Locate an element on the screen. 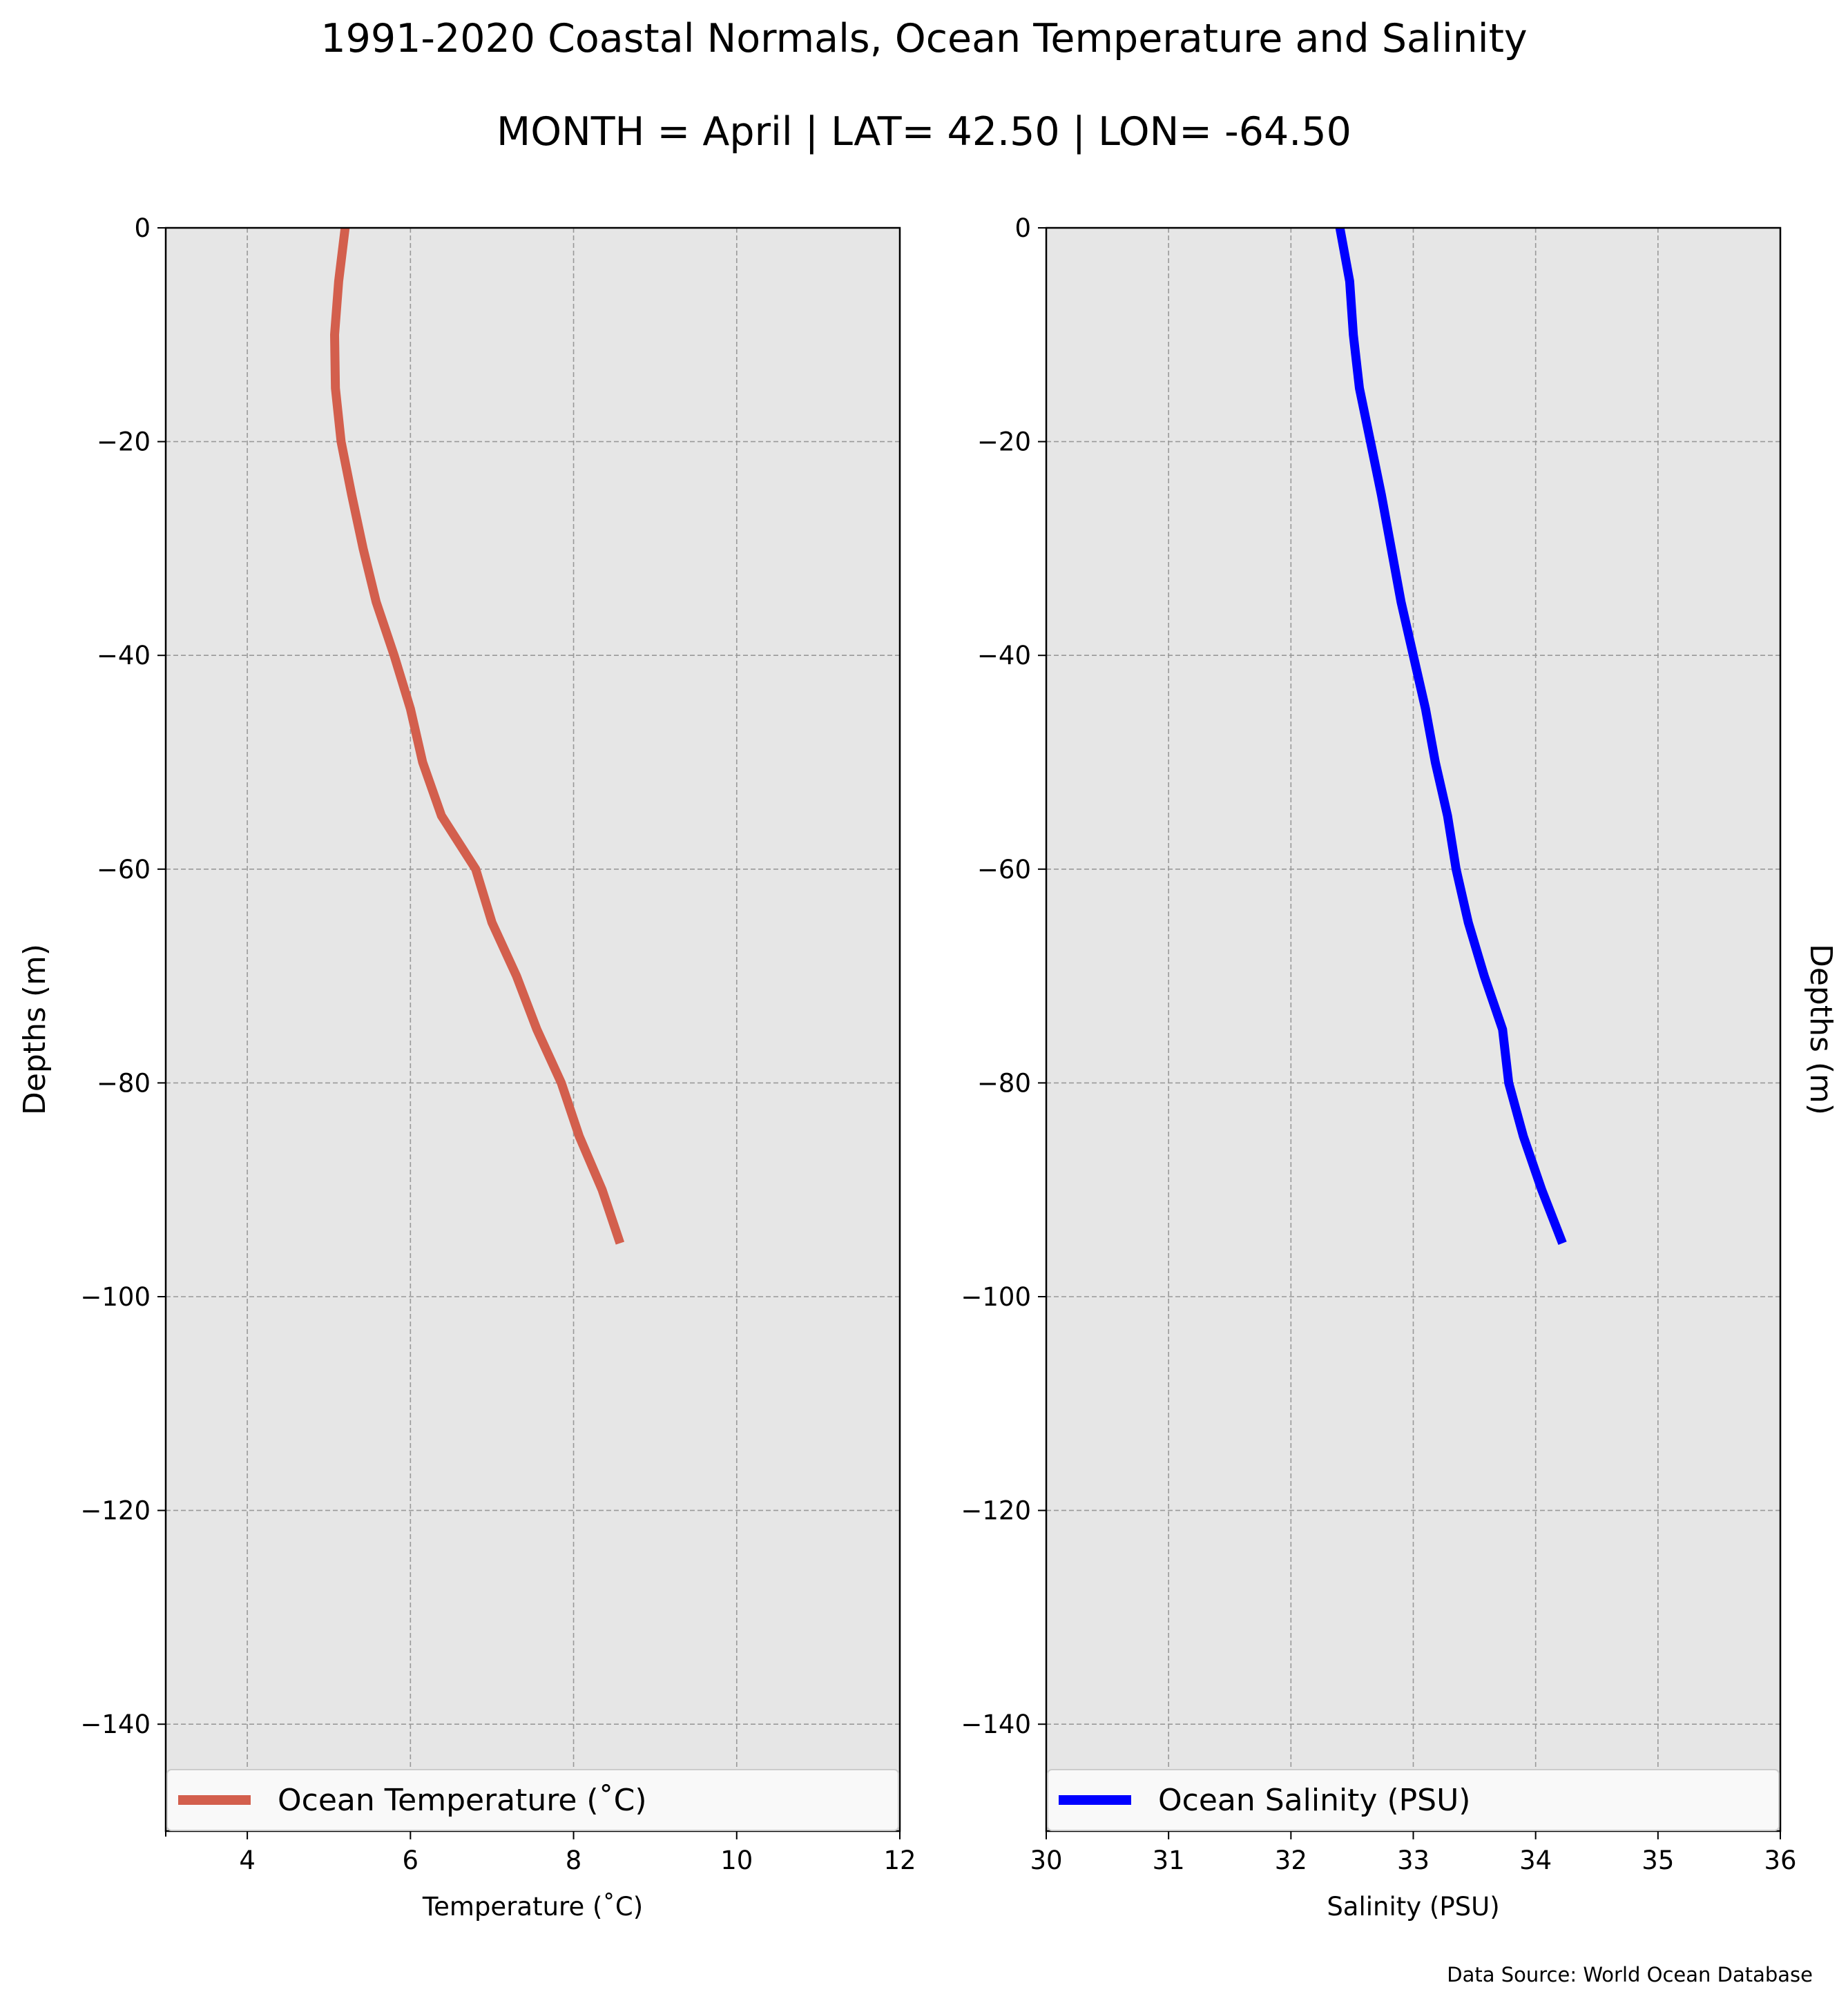 This screenshot has width=1848, height=2003. x-tick-label: 12 is located at coordinates (899, 1861).